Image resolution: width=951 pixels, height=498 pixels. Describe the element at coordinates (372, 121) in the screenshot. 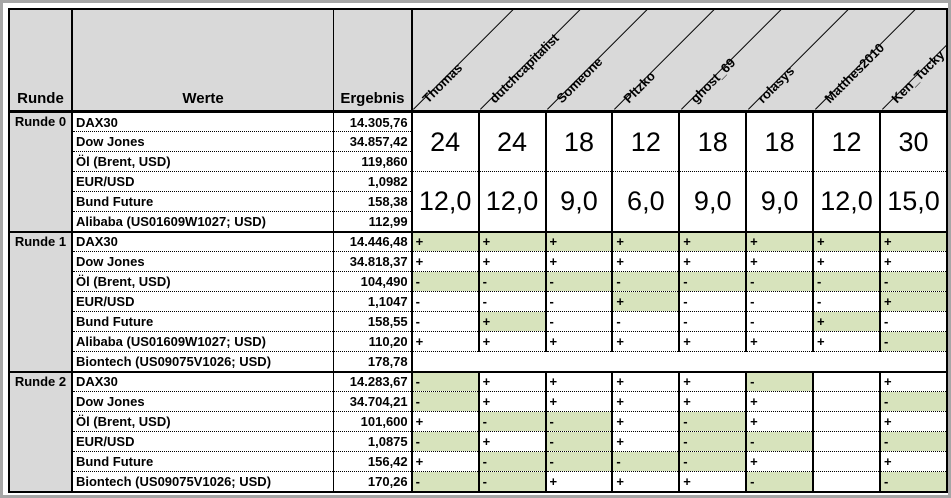

I see `result-cell: 14.305,76` at that location.